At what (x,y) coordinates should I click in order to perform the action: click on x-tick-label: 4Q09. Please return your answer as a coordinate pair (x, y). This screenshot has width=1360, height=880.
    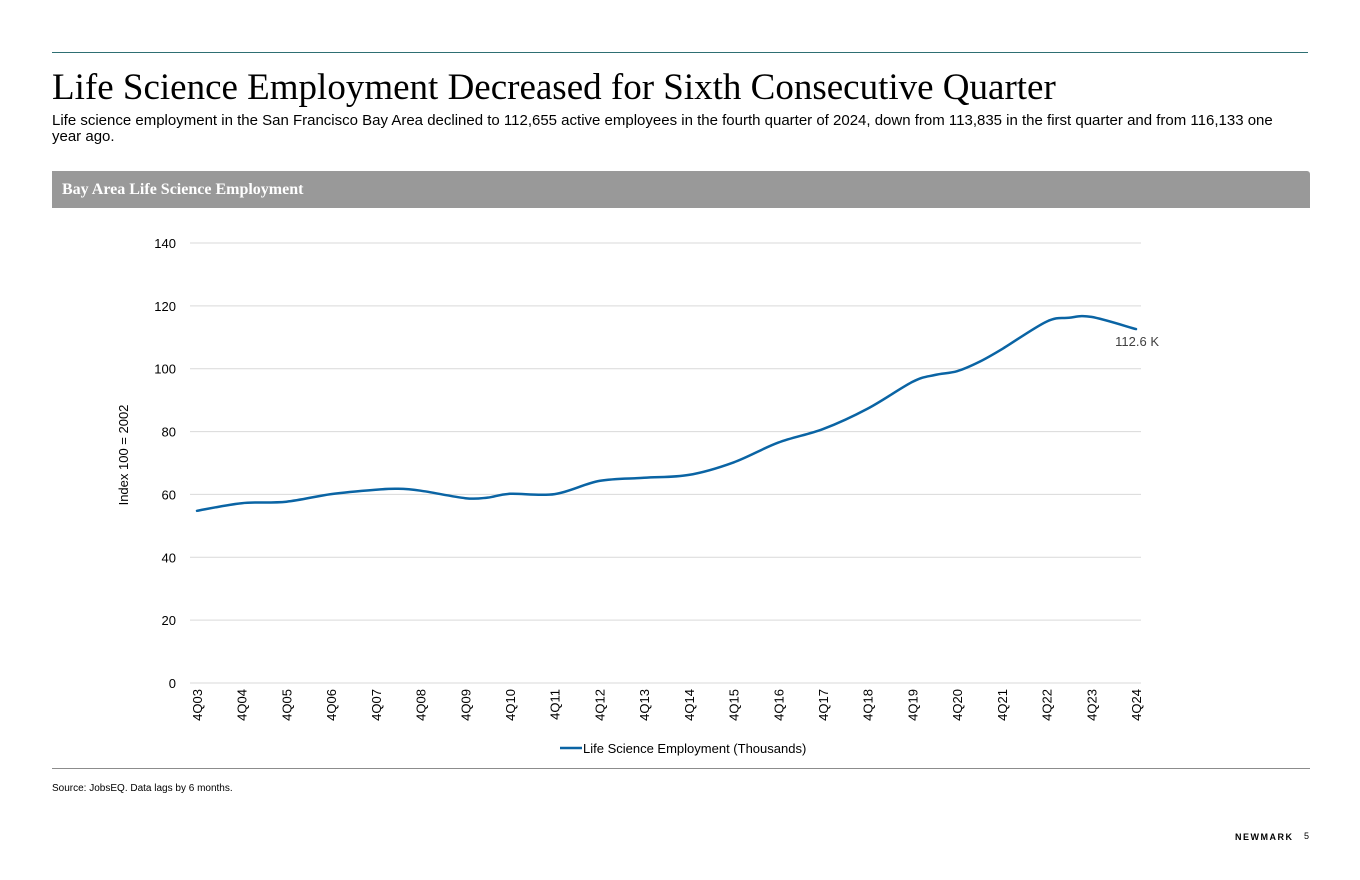
    Looking at the image, I should click on (465, 705).